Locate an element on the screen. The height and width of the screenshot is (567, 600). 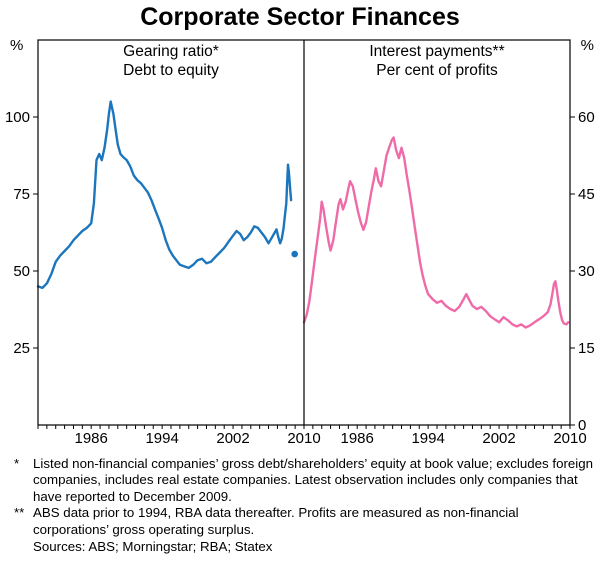
left-axis-unit: % is located at coordinates (17, 45).